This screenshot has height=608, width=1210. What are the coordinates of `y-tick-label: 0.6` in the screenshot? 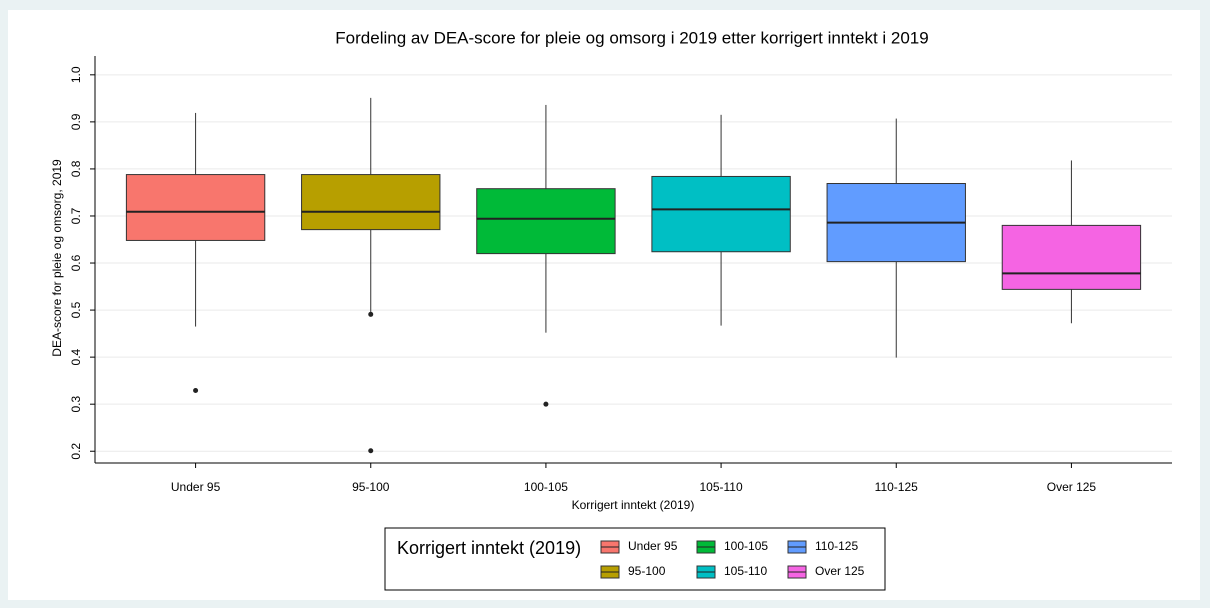 It's located at (76, 262).